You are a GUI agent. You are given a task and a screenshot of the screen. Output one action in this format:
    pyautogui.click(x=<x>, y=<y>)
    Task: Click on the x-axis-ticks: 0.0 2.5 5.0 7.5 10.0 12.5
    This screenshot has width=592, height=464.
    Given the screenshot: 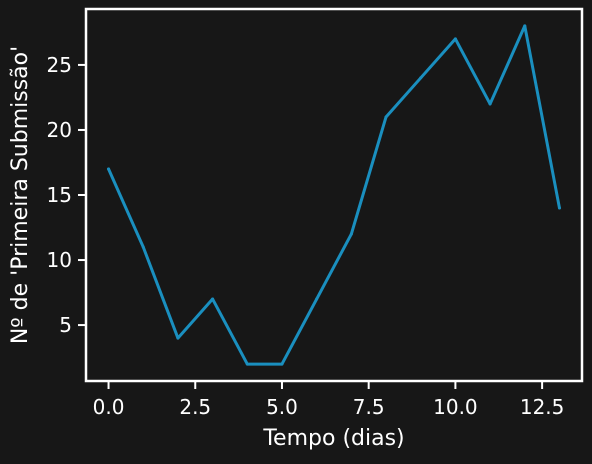 What is the action you would take?
    pyautogui.click(x=329, y=400)
    